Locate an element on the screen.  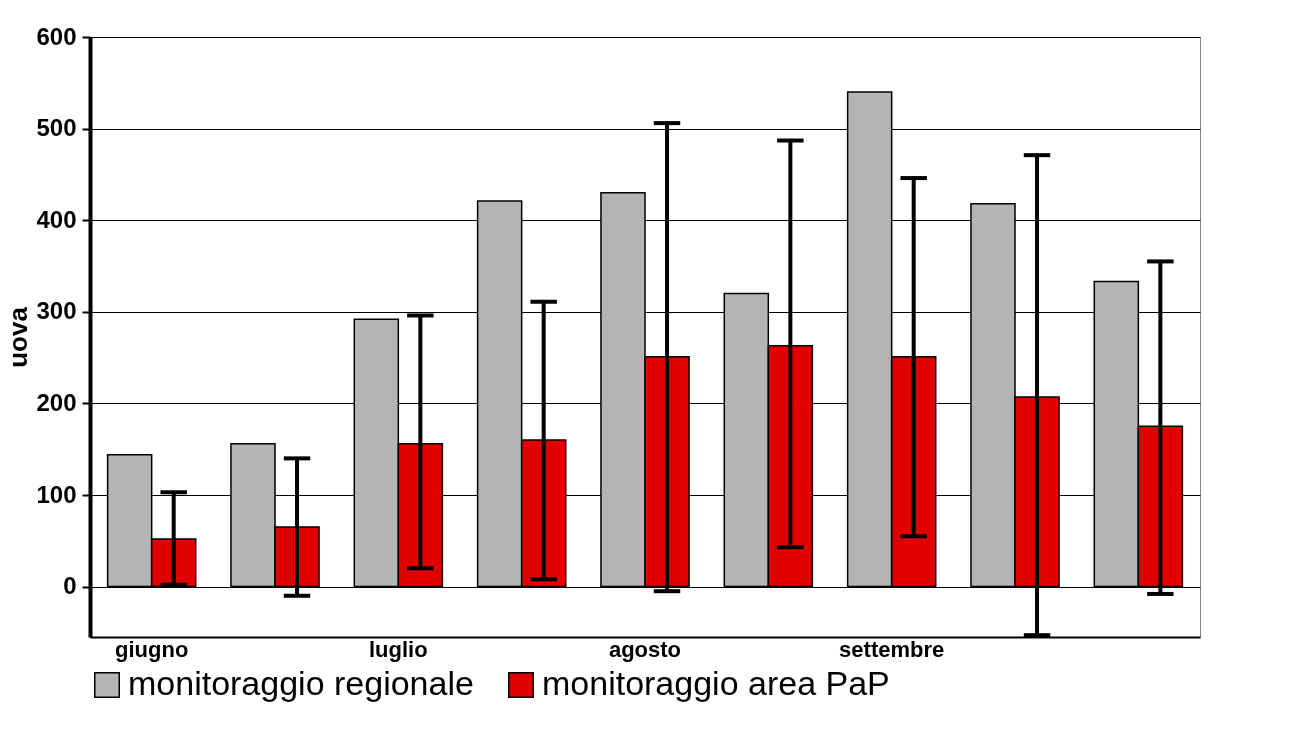
x-tick-label: luglio is located at coordinates (398, 649).